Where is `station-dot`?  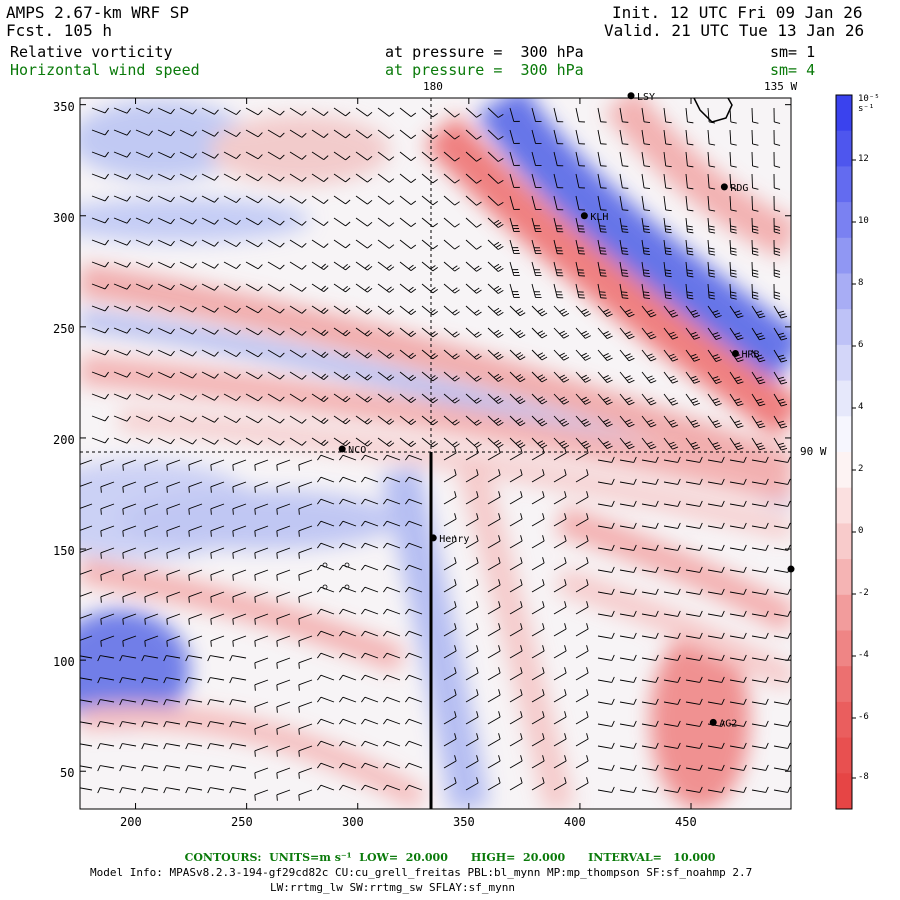 station-dot is located at coordinates (342, 449).